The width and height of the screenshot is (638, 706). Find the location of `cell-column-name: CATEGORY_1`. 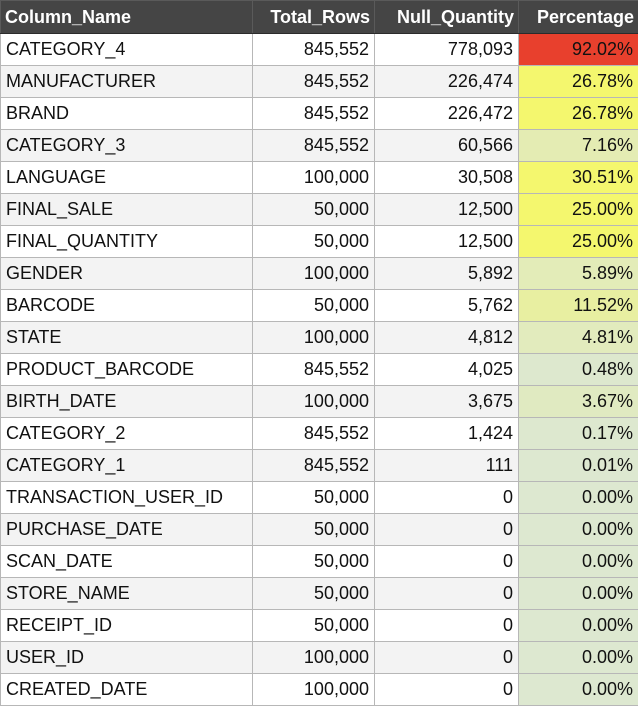

cell-column-name: CATEGORY_1 is located at coordinates (127, 466).